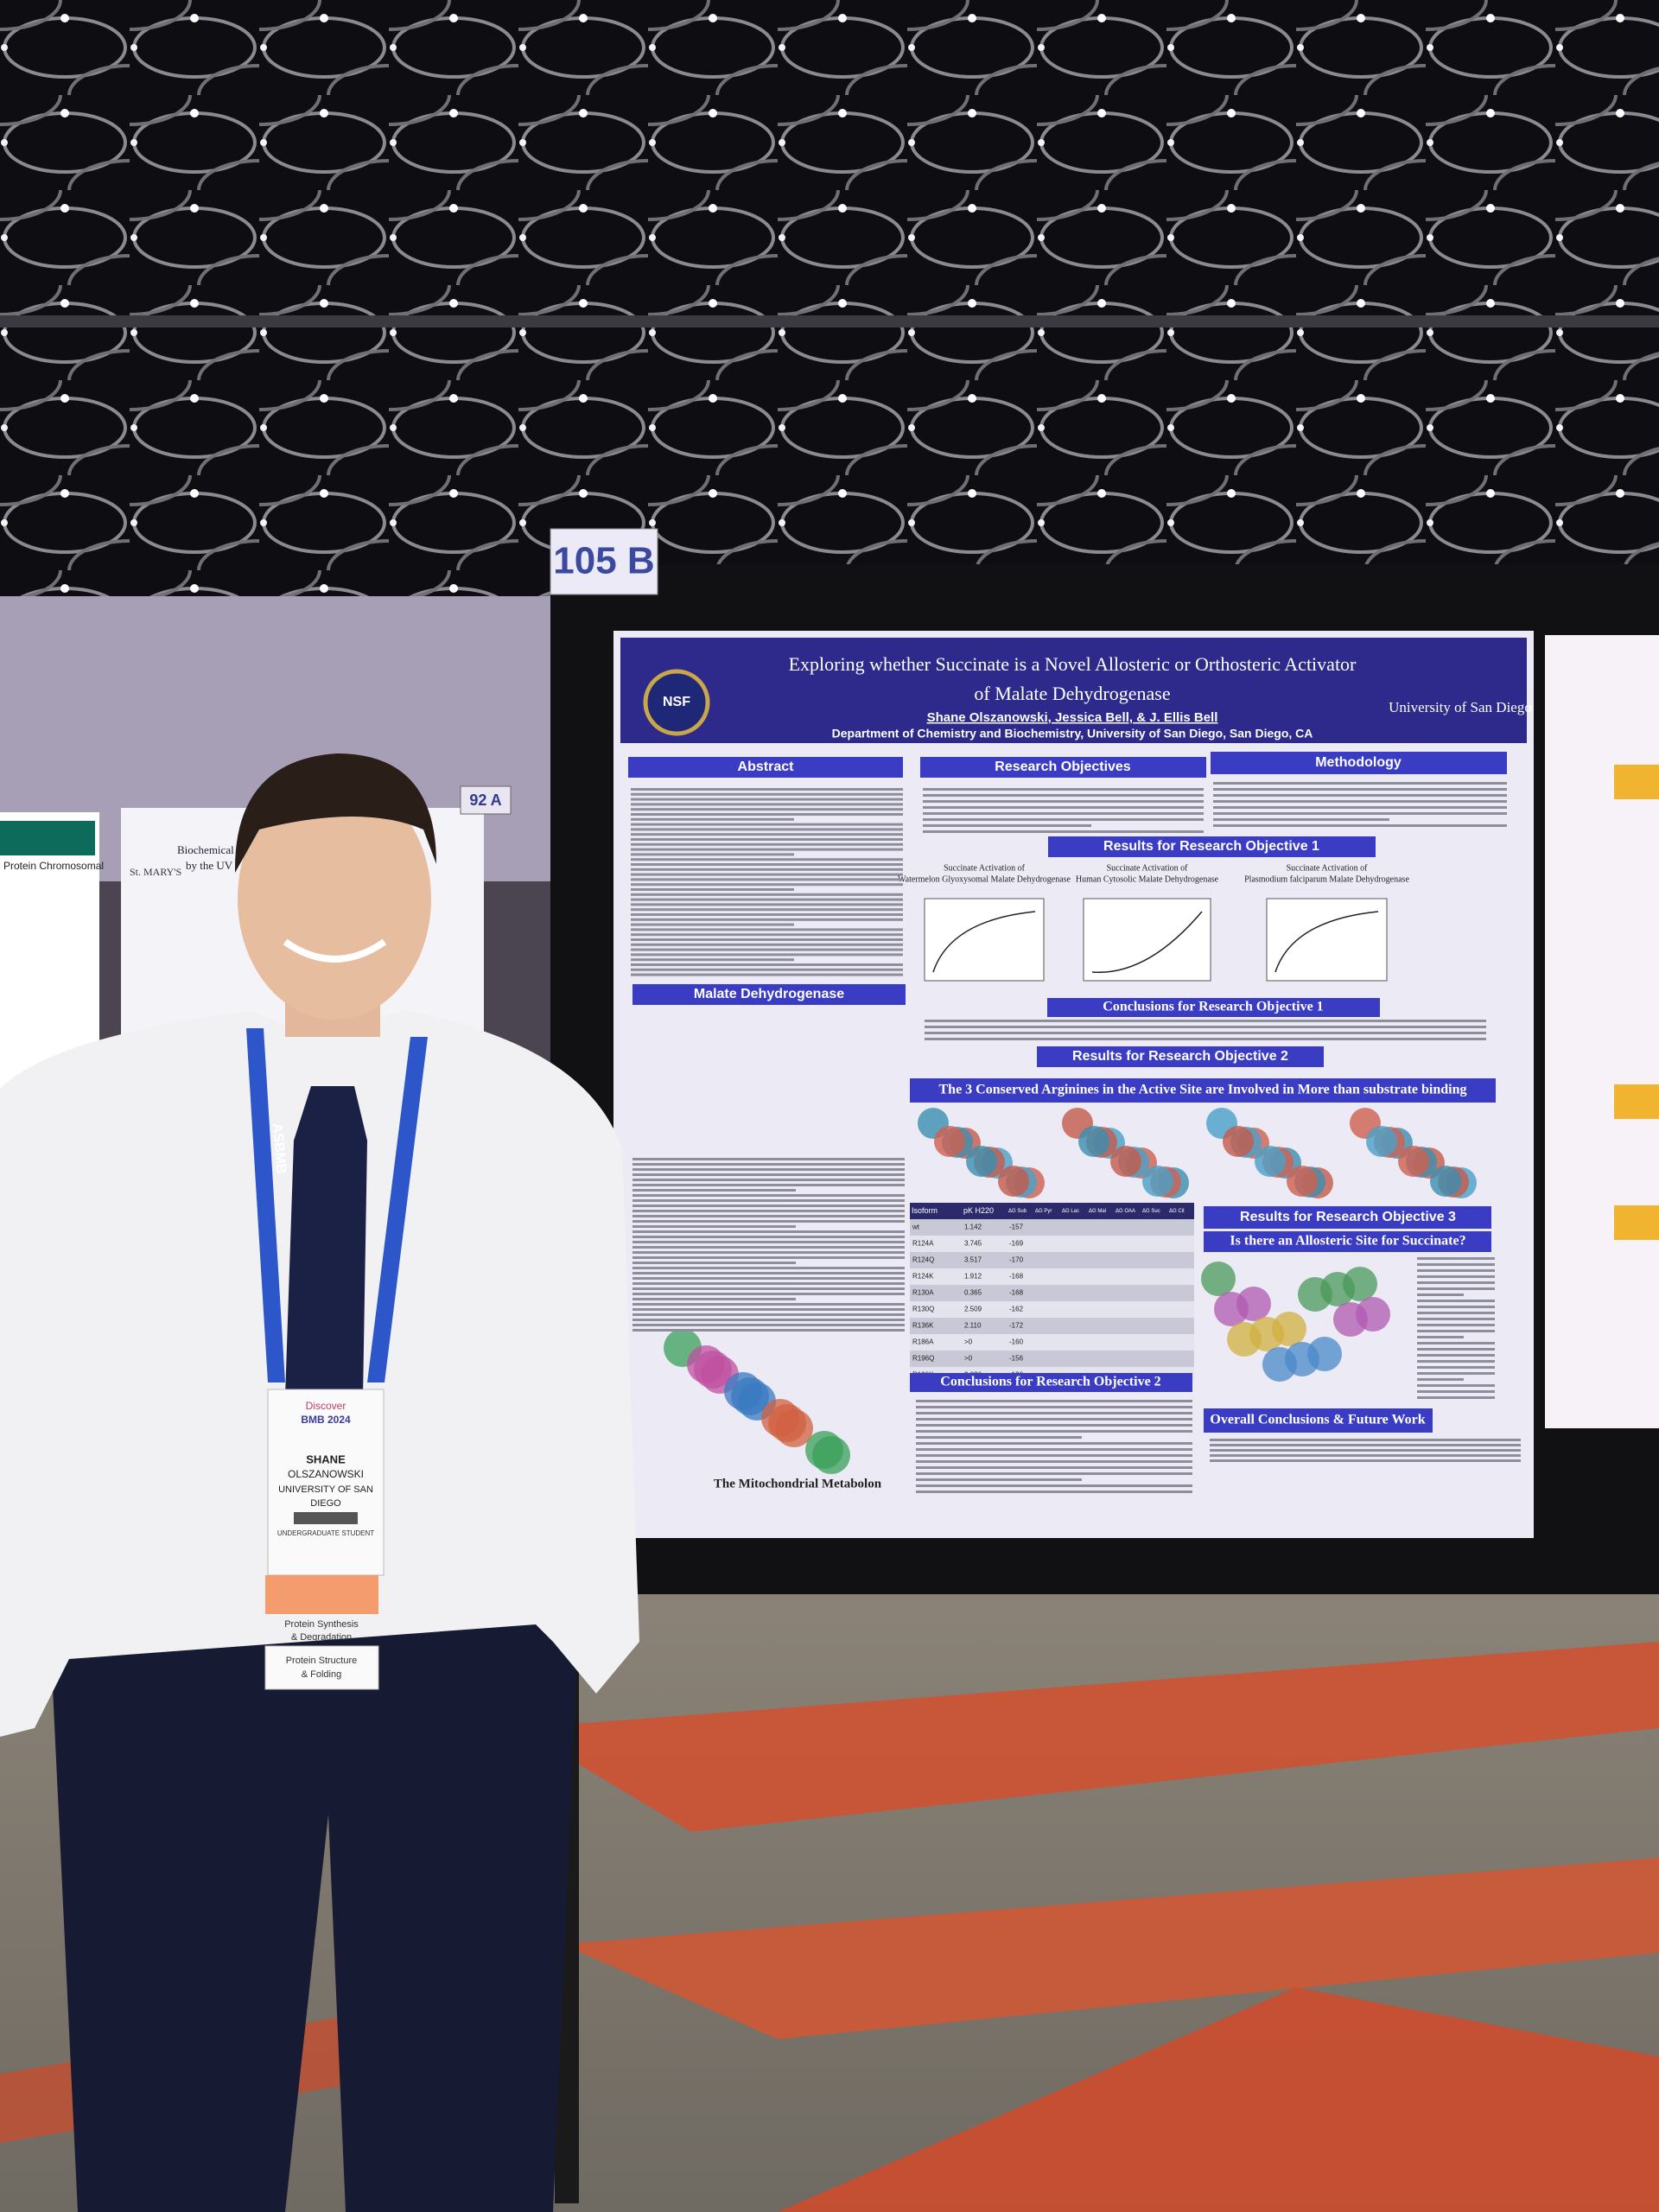  Describe the element at coordinates (1017, 1244) in the screenshot. I see `table-cell: -169` at that location.